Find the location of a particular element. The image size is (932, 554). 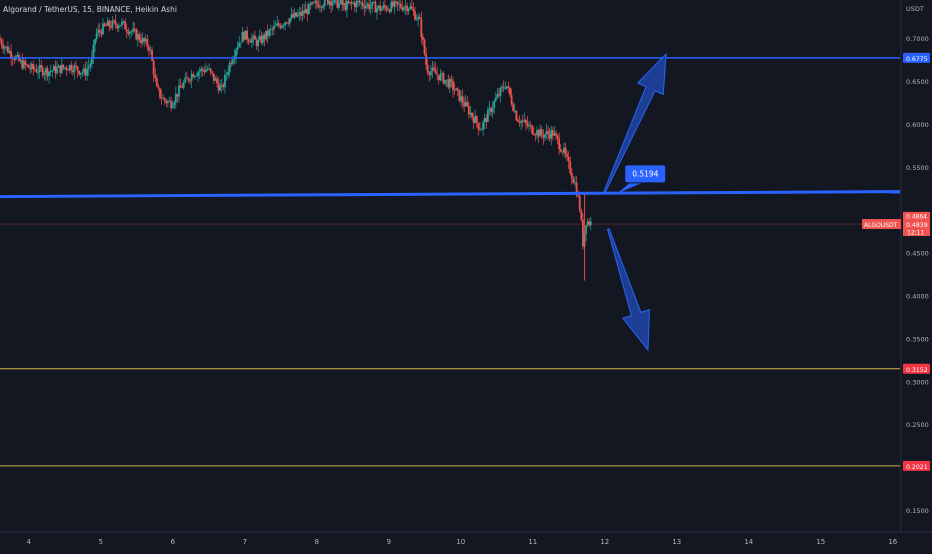

callout-box is located at coordinates (645, 174).